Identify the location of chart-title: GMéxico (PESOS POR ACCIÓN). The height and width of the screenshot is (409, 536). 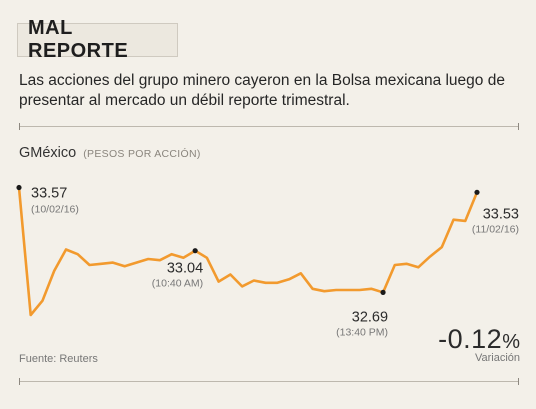
(110, 153).